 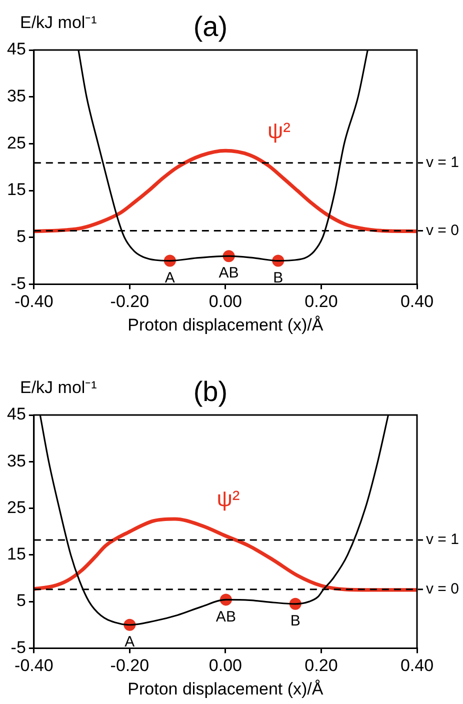 What do you see at coordinates (210, 391) in the screenshot?
I see `chart-title: (b)` at bounding box center [210, 391].